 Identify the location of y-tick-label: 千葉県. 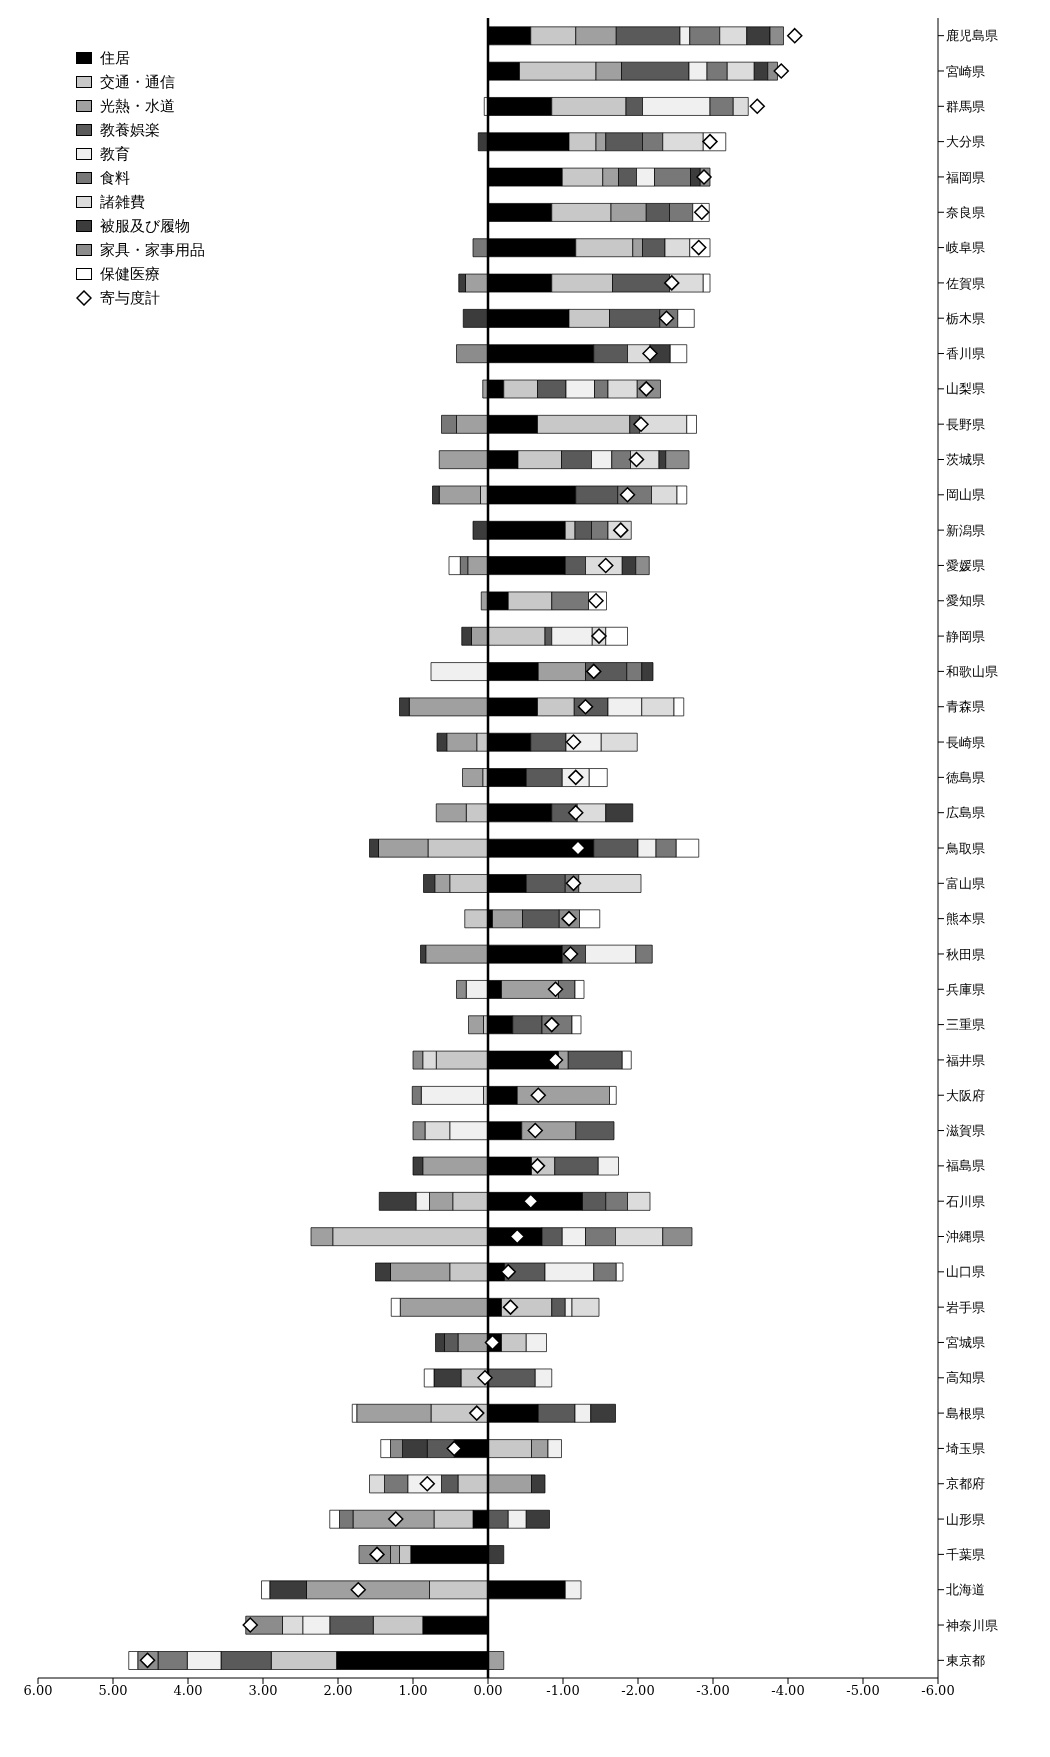
(965, 1554).